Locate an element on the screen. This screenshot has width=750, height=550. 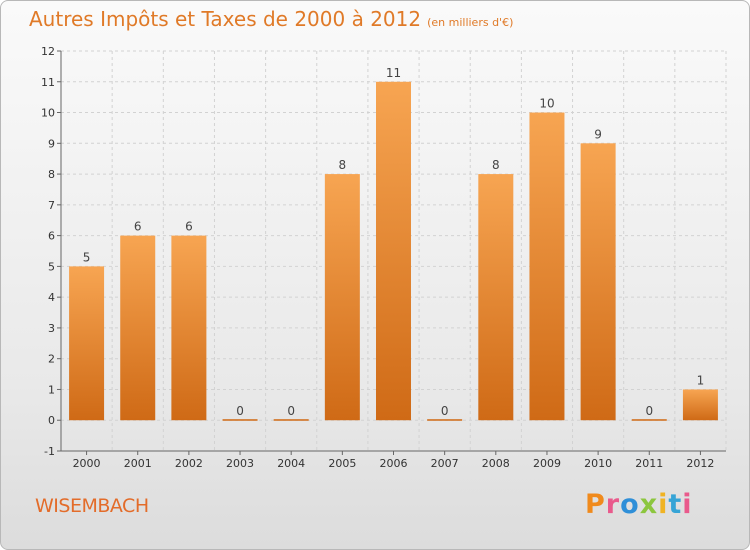
x-tick-label: 2007 is located at coordinates (445, 463).